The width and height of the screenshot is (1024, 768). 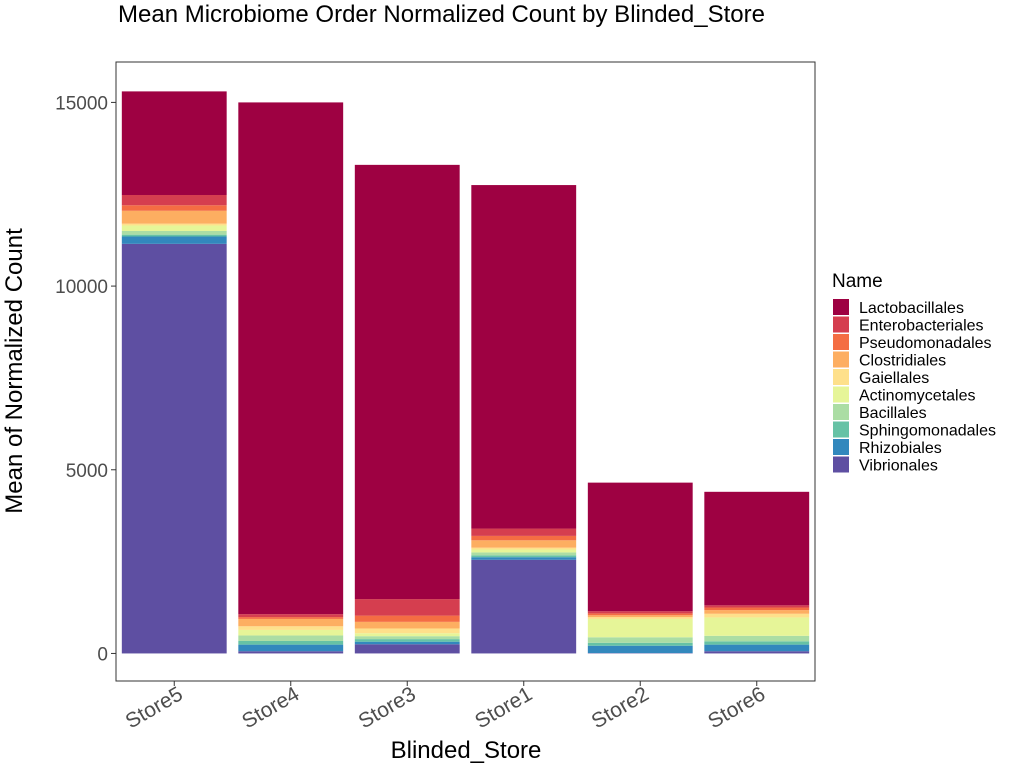 What do you see at coordinates (841, 464) in the screenshot?
I see `legend-swatch-vibrionales` at bounding box center [841, 464].